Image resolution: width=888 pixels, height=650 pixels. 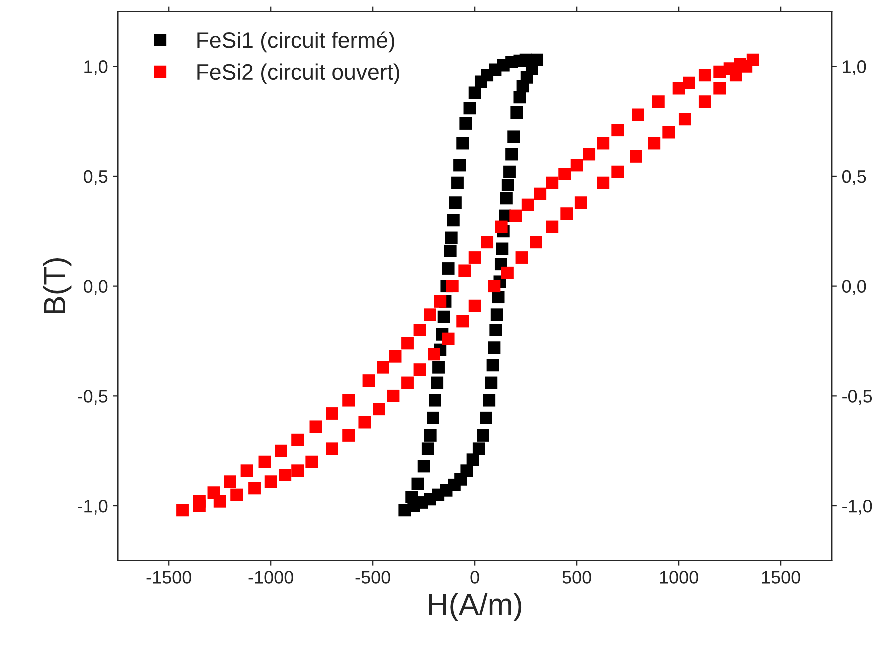 What do you see at coordinates (857, 398) in the screenshot?
I see `y2-tick-label: -0,5` at bounding box center [857, 398].